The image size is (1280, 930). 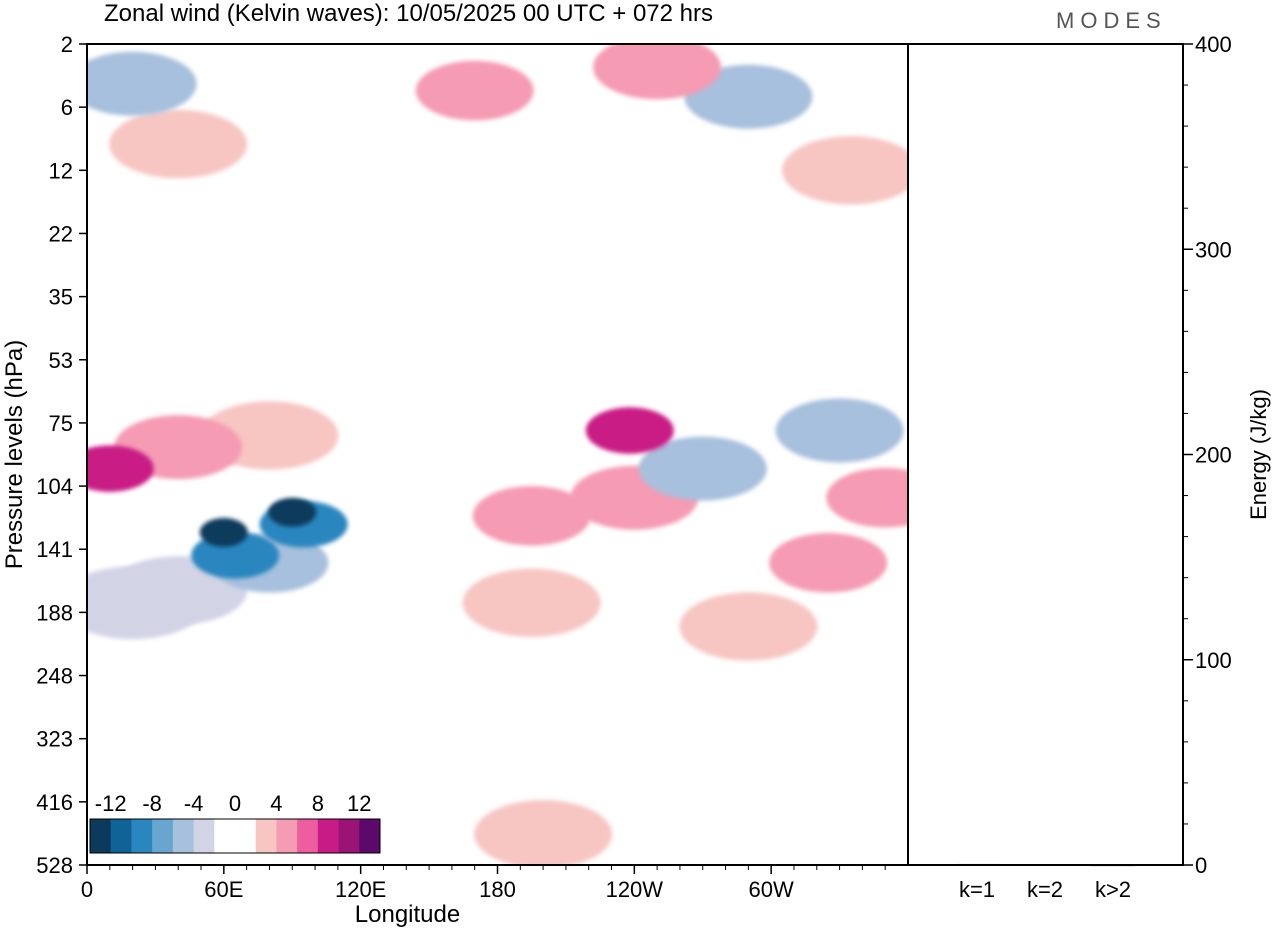 I want to click on energy-category-1: k=2, so click(x=1045, y=889).